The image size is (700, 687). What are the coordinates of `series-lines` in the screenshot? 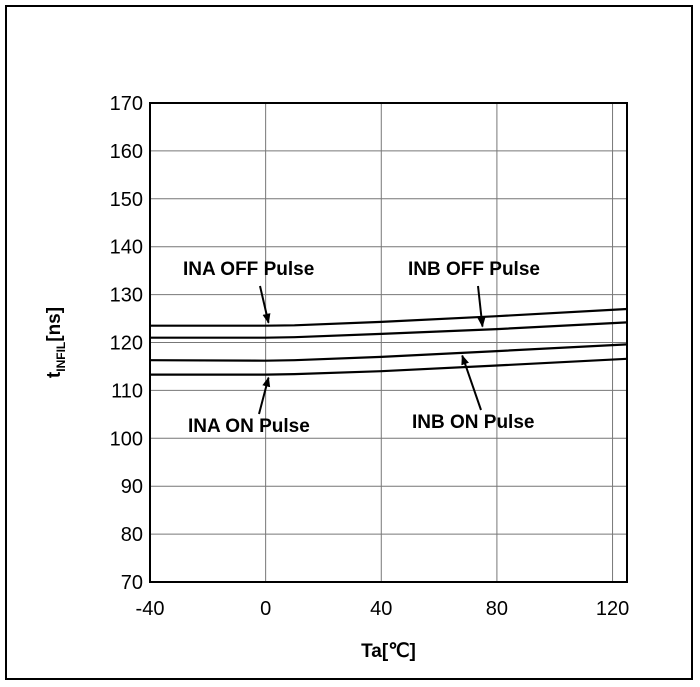 It's located at (388, 341).